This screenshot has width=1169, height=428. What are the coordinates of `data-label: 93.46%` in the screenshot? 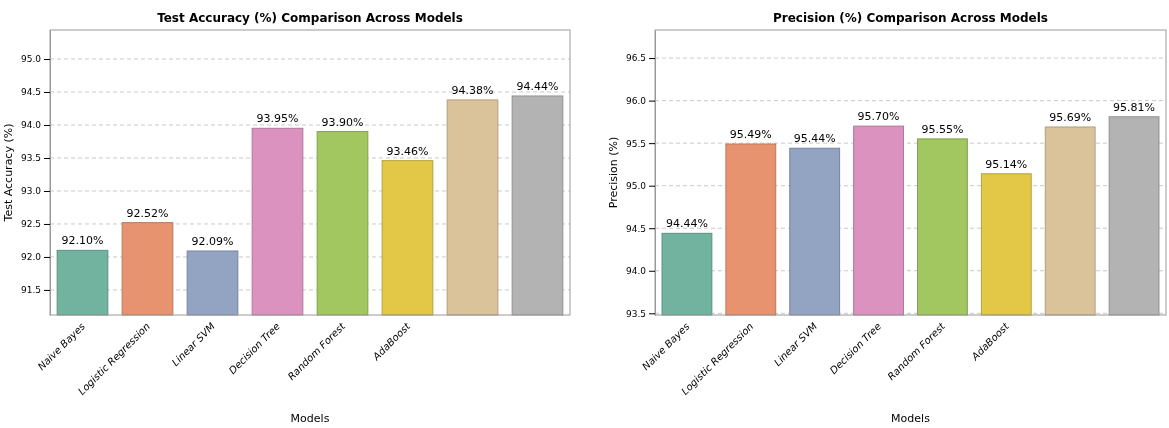 It's located at (407, 151).